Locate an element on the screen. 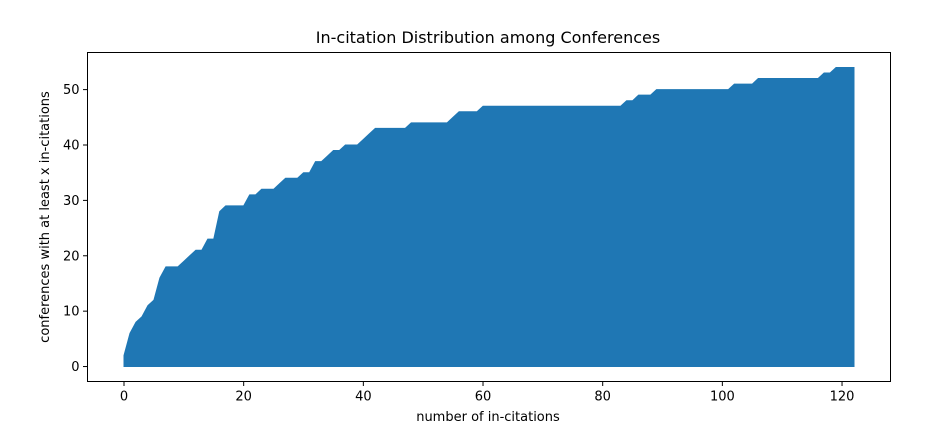  y-tick-label: 20 is located at coordinates (71, 256).